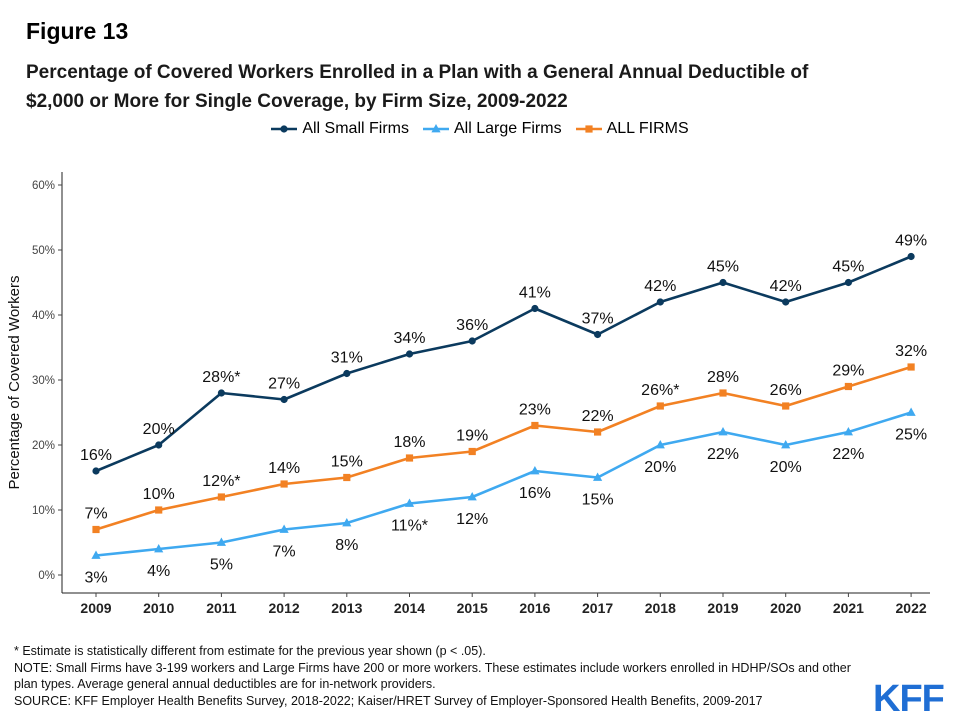  What do you see at coordinates (472, 608) in the screenshot?
I see `x-tick-label: 2015` at bounding box center [472, 608].